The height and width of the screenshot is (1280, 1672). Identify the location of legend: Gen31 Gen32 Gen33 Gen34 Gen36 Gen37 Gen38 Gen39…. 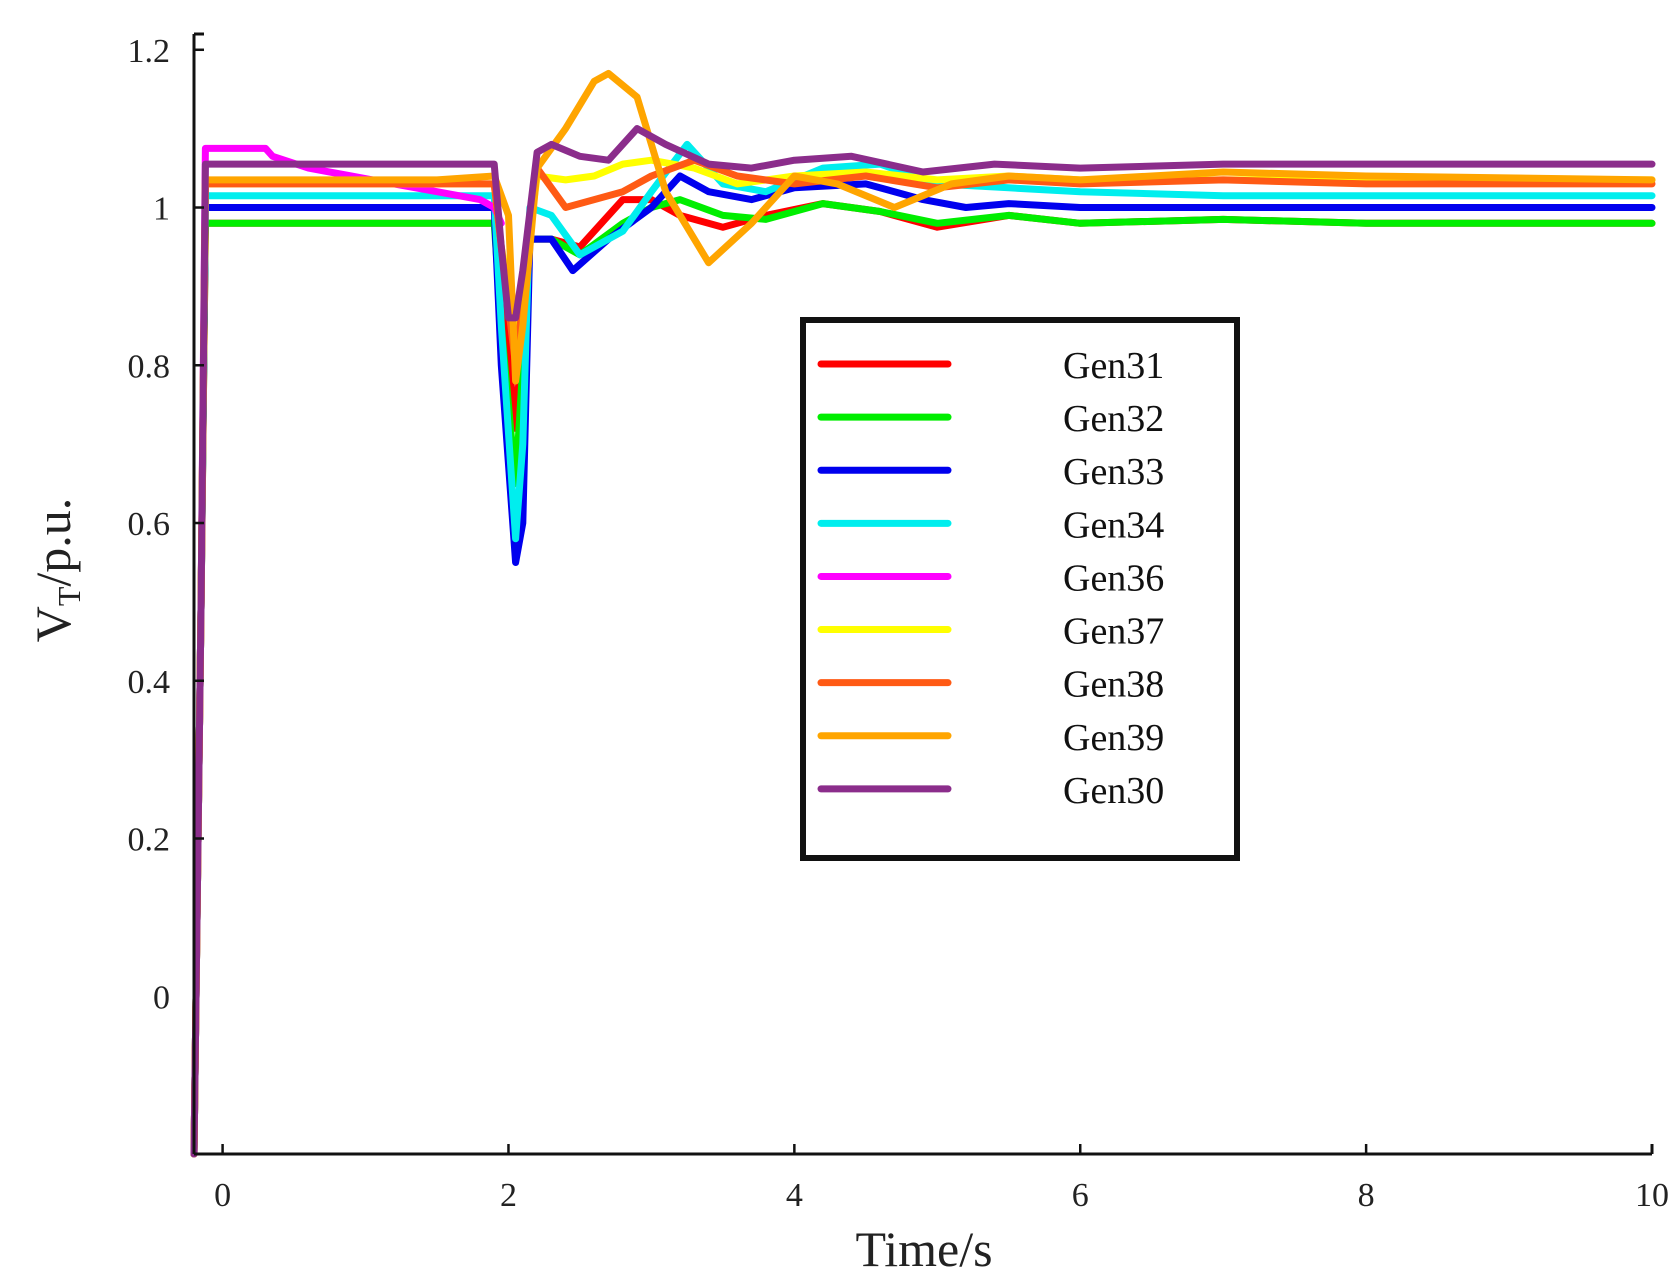
(1020, 589).